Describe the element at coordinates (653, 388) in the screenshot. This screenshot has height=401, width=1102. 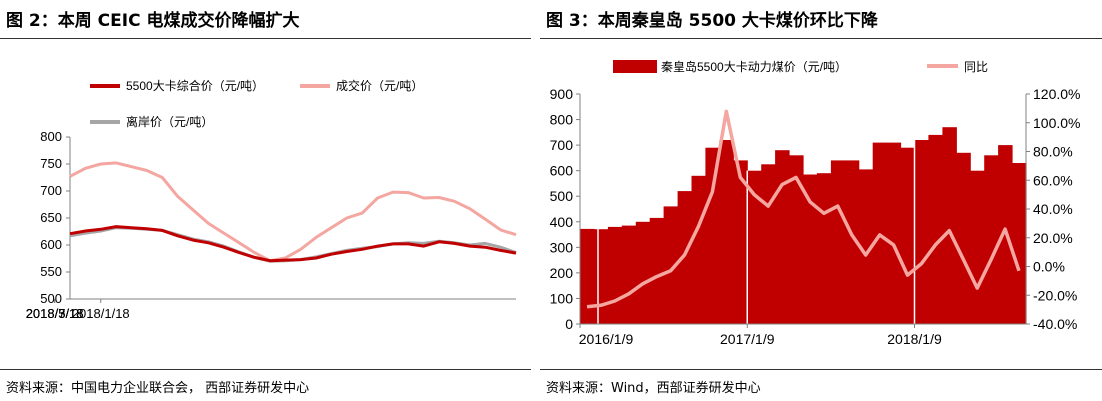
I see `source-note: 资料来源：Wind，西部证券研发中心` at that location.